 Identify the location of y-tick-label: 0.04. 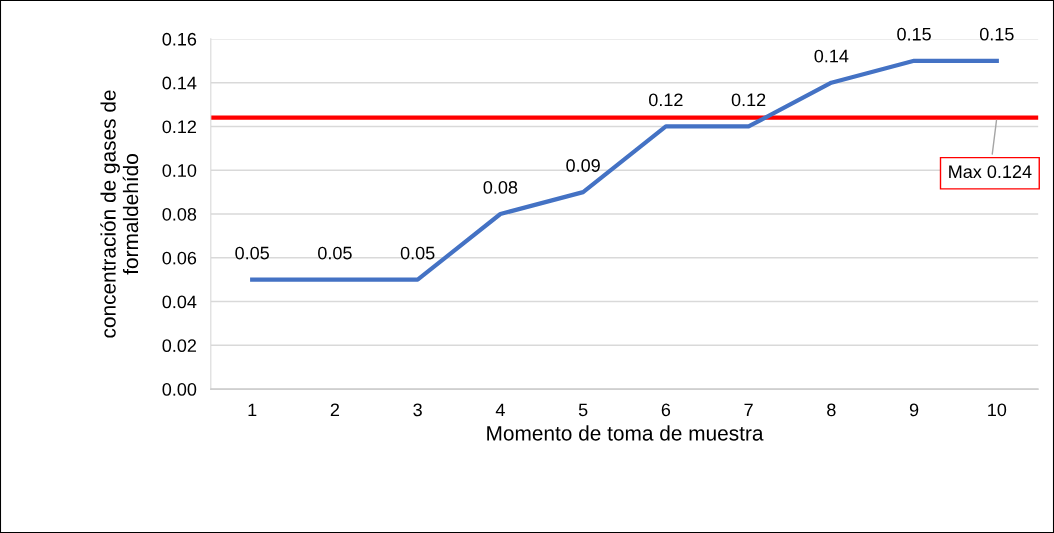
(179, 302).